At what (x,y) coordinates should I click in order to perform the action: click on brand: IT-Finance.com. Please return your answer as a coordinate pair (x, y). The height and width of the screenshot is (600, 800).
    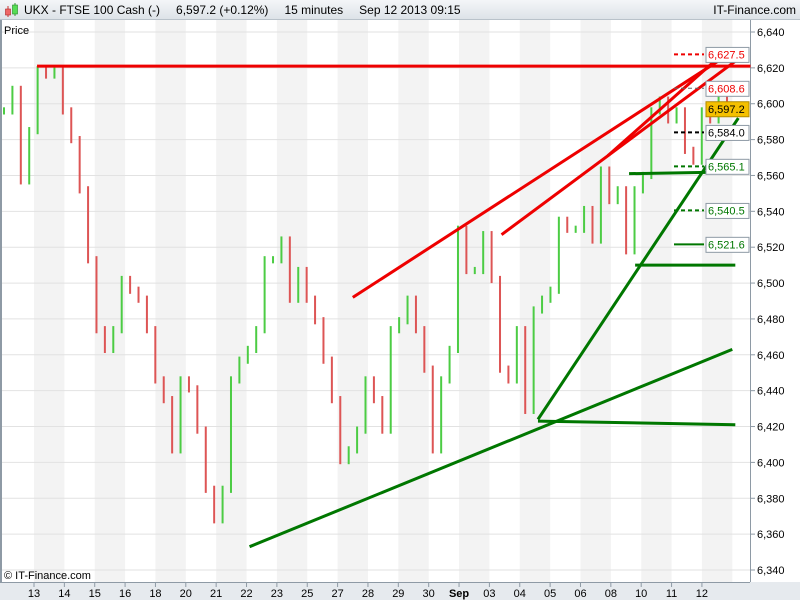
    Looking at the image, I should click on (754, 9).